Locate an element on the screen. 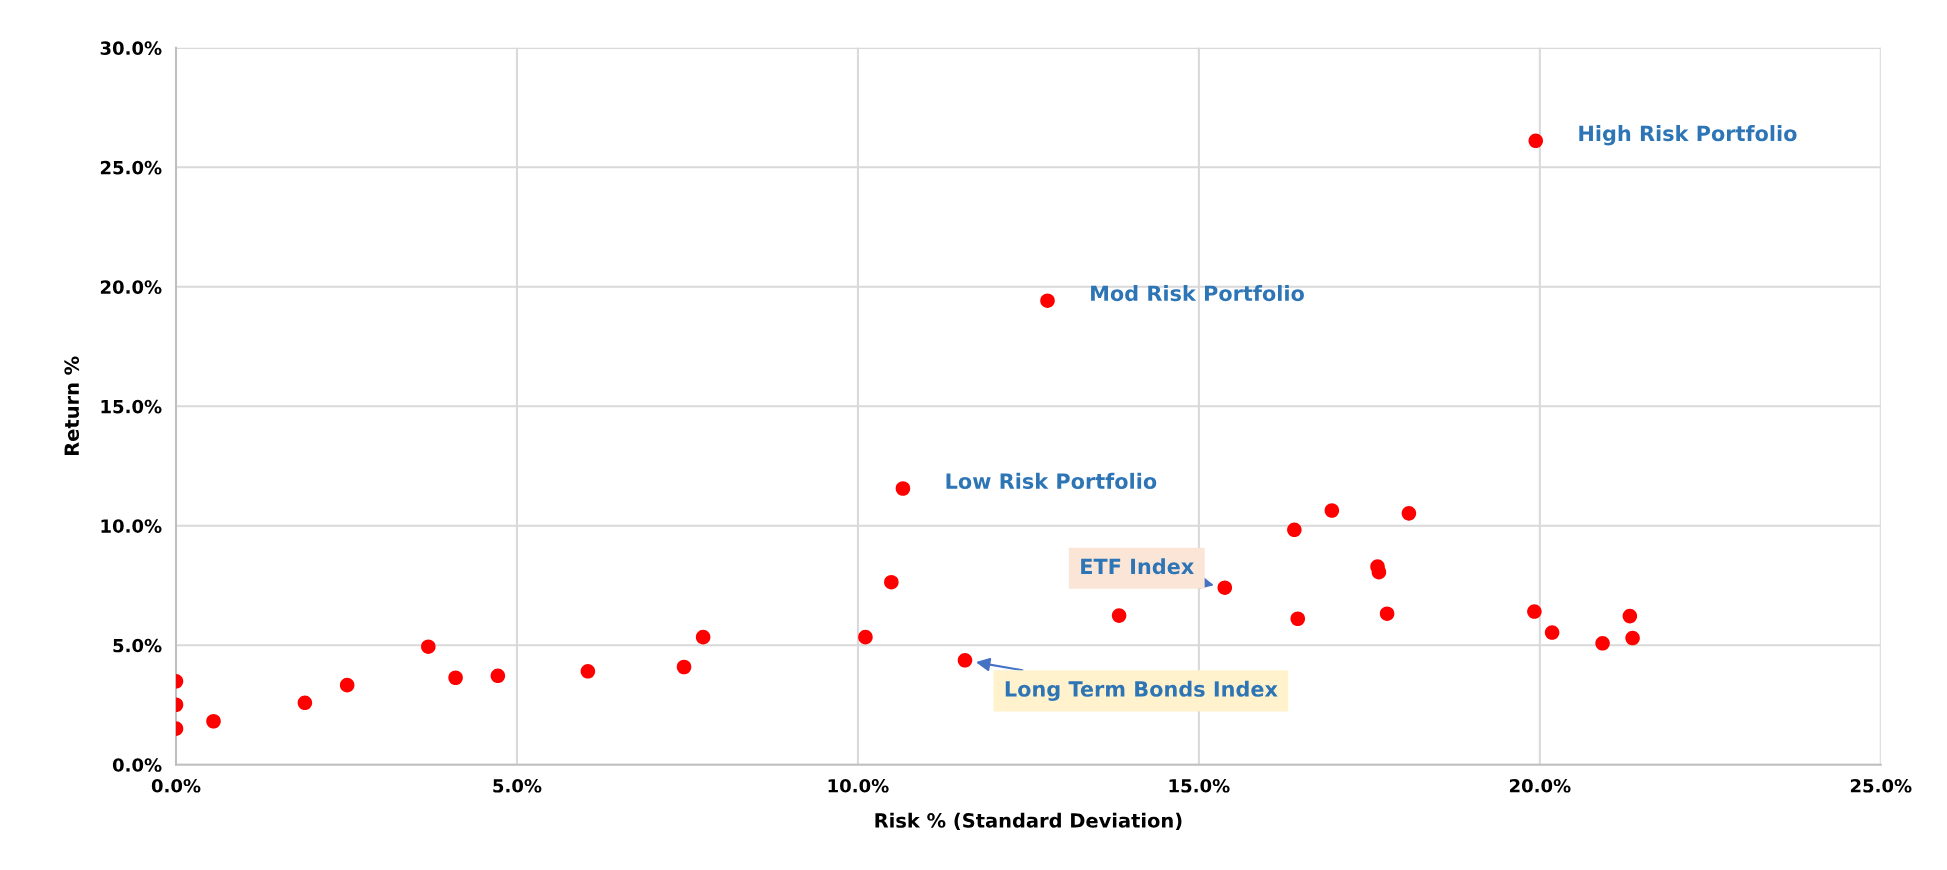 Image resolution: width=1947 pixels, height=870 pixels. y-tick-label: 5.0% is located at coordinates (137, 645).